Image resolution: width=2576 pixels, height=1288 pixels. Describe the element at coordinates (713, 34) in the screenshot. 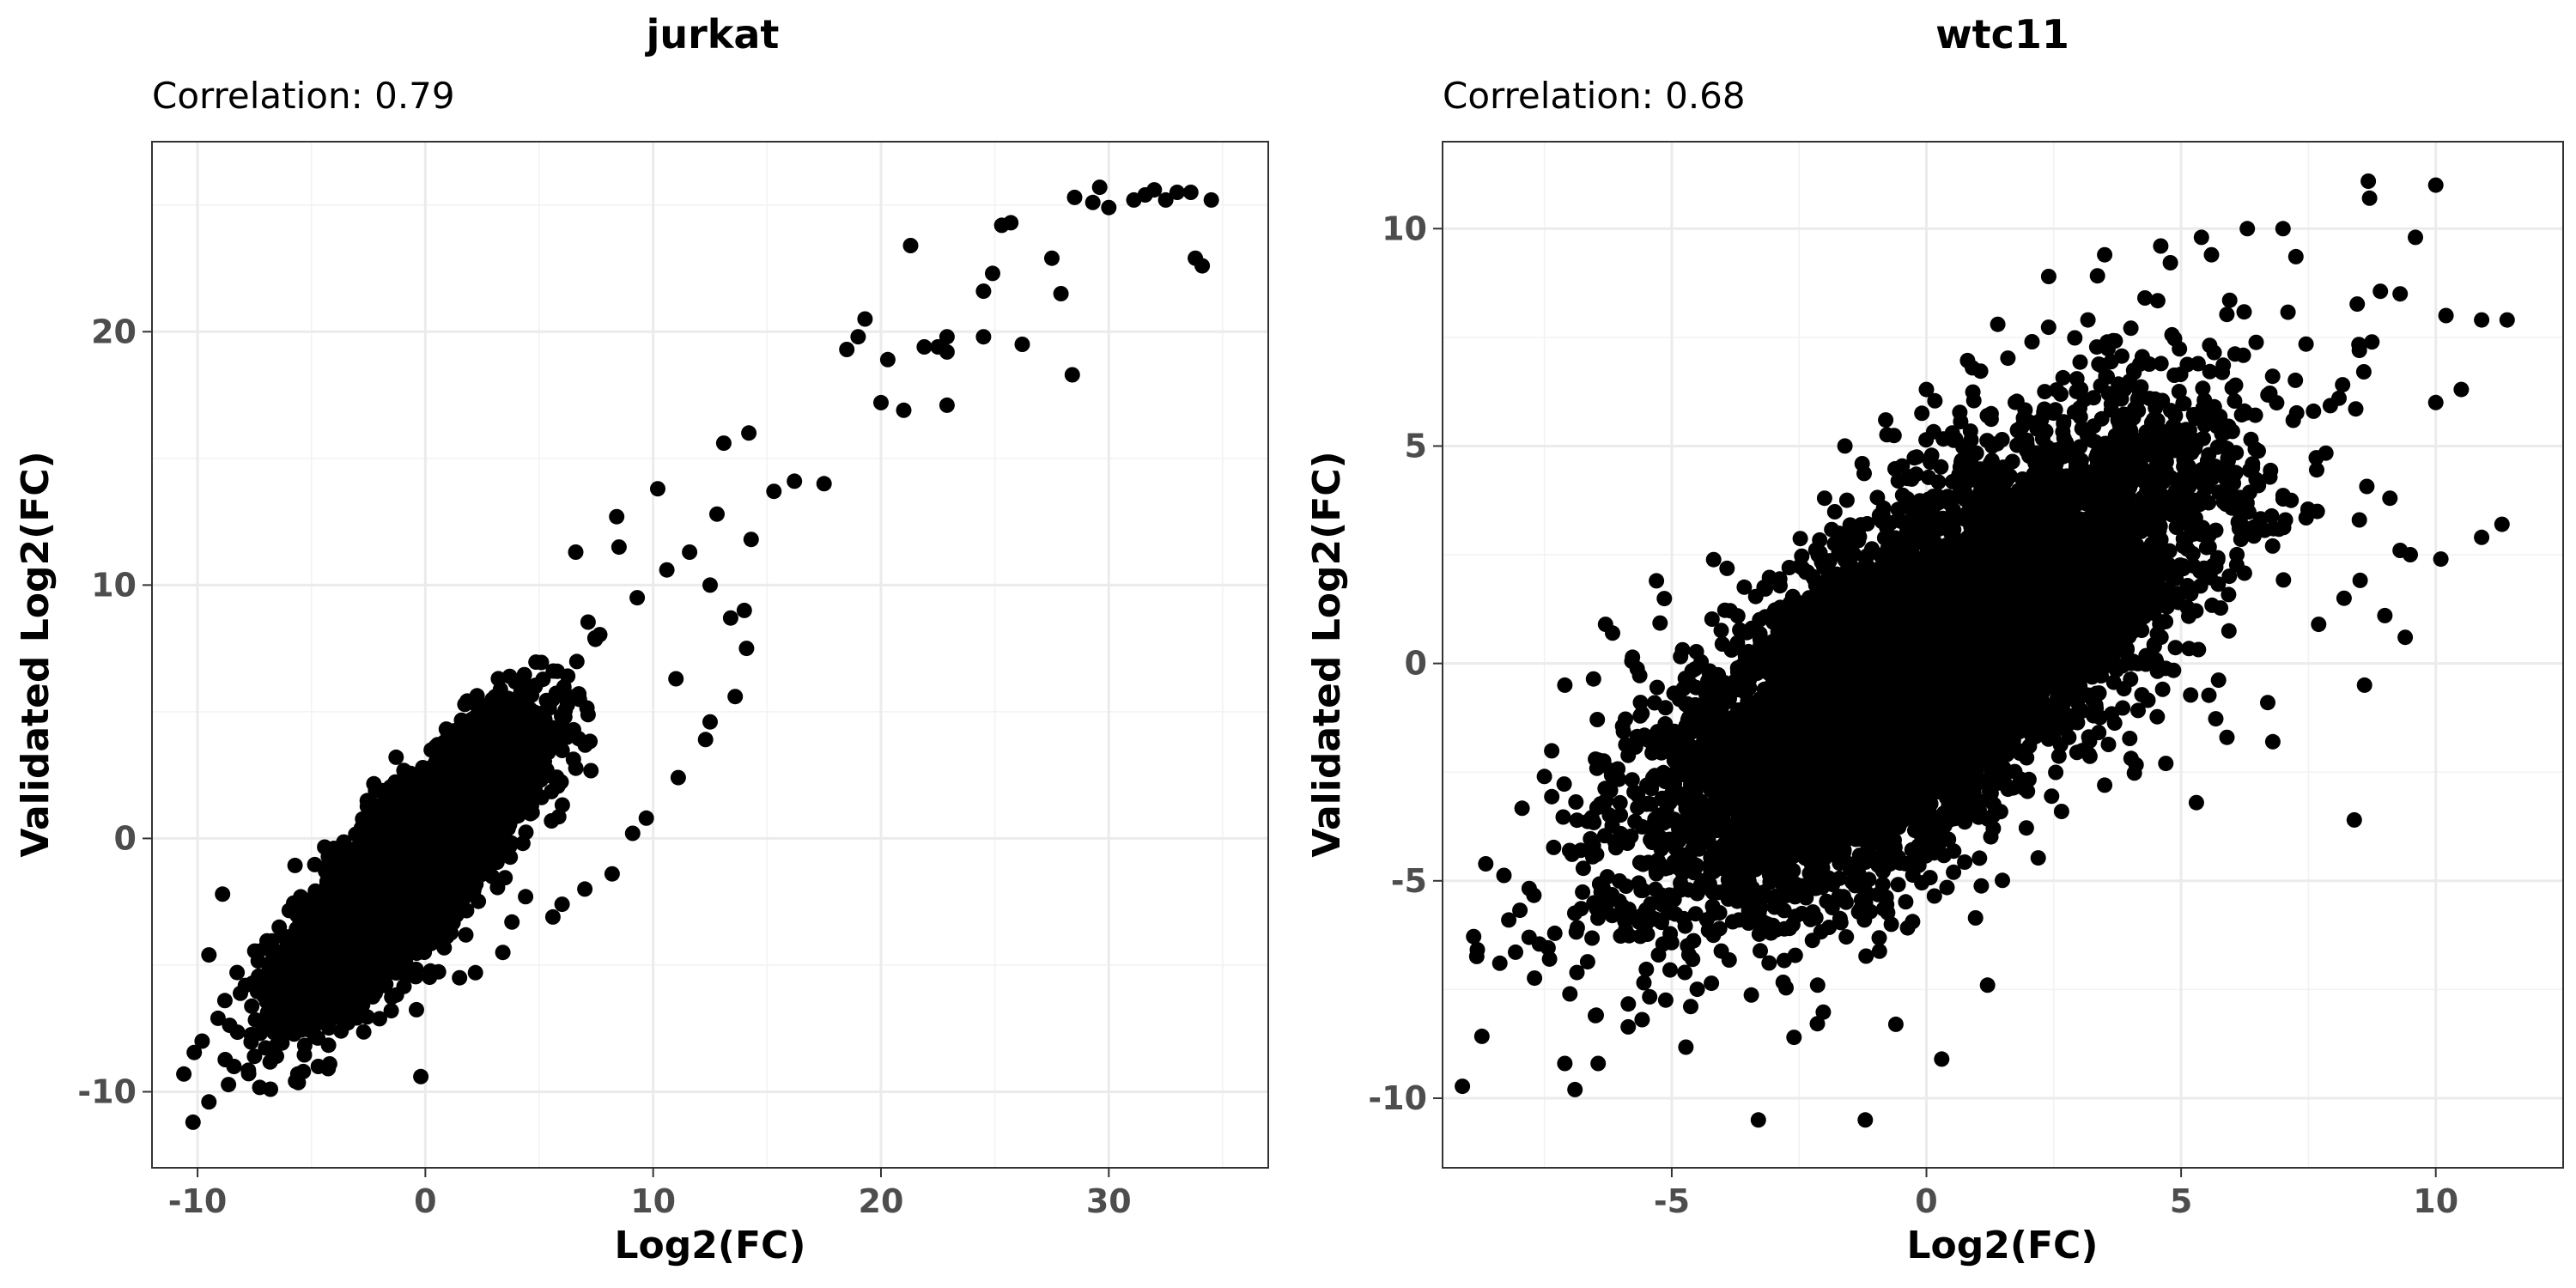

I see `panel-title: jurkat` at that location.